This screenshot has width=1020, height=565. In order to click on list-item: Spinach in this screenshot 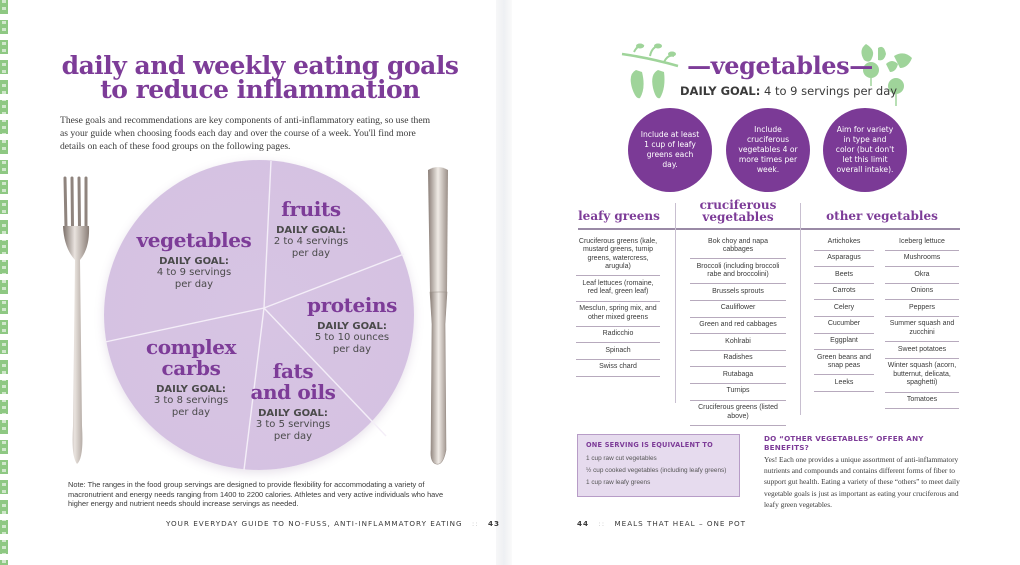, I will do `click(618, 351)`.